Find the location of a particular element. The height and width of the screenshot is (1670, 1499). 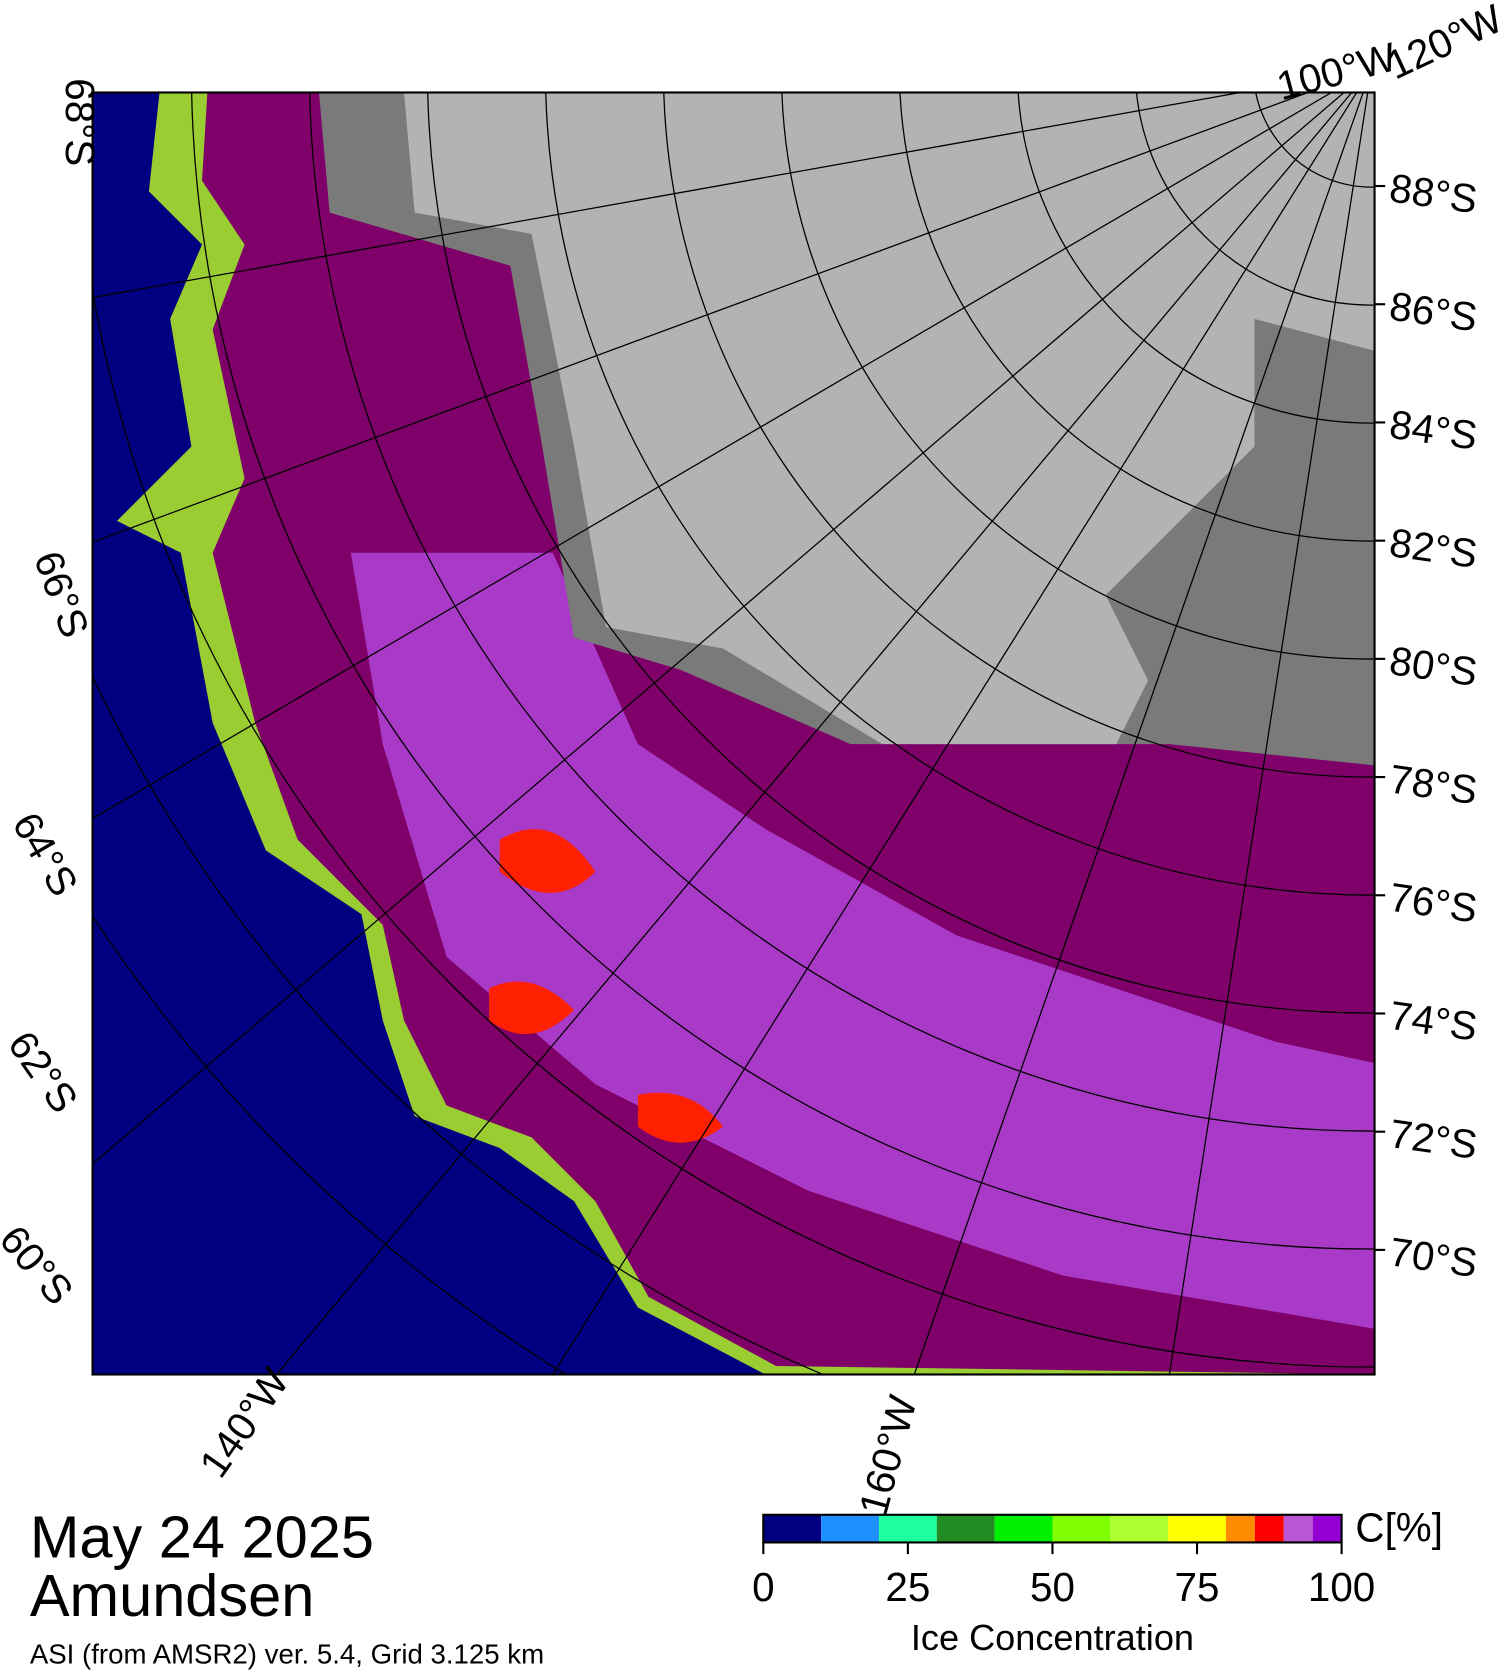

colorbar: 0 25 50 75 100 is located at coordinates (1063, 1561).